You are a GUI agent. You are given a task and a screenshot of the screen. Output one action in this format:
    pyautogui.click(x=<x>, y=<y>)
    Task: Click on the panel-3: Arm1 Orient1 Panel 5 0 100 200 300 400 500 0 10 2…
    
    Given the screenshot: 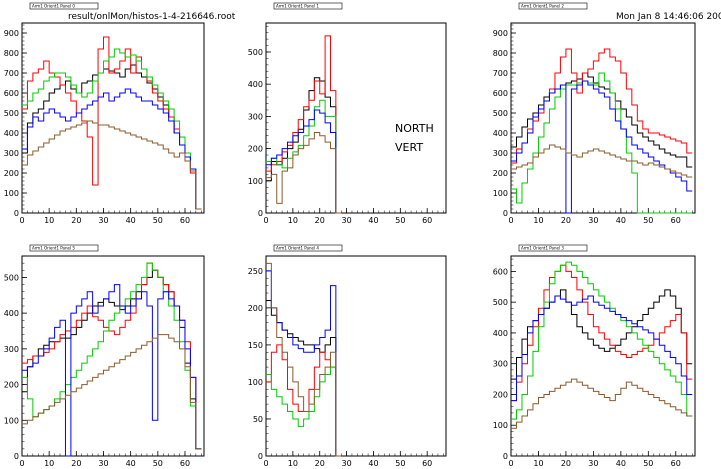 What is the action you would take?
    pyautogui.click(x=104, y=356)
    